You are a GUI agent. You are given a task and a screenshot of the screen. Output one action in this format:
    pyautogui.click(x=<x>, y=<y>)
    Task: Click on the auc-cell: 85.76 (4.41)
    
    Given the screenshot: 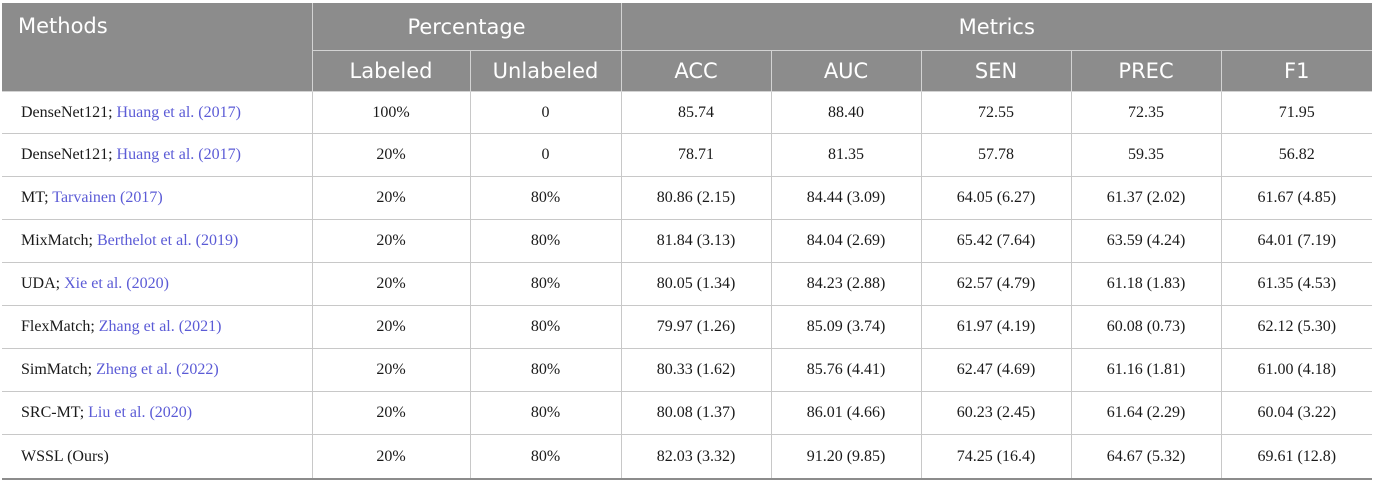 What is the action you would take?
    pyautogui.click(x=846, y=370)
    